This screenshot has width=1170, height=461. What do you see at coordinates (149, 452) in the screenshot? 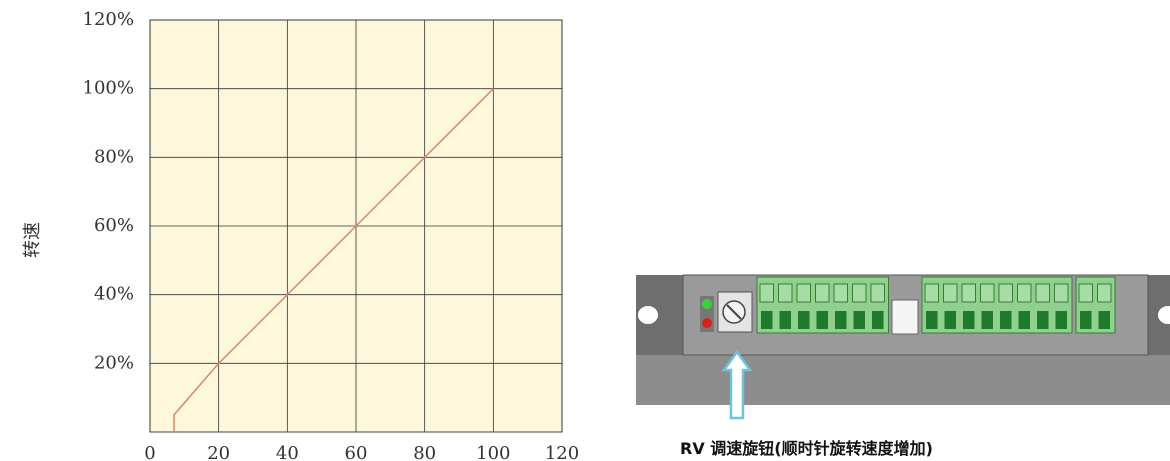
I see `x-tick-label: 0` at bounding box center [149, 452].